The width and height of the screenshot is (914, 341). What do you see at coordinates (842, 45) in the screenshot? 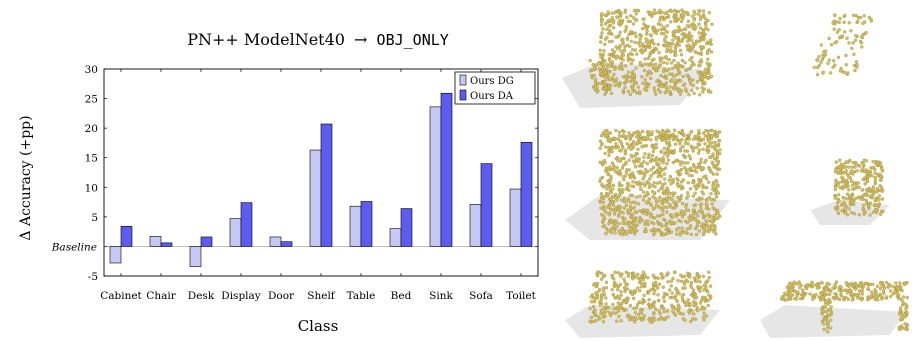
I see `sparse-point-cloud-icon` at bounding box center [842, 45].